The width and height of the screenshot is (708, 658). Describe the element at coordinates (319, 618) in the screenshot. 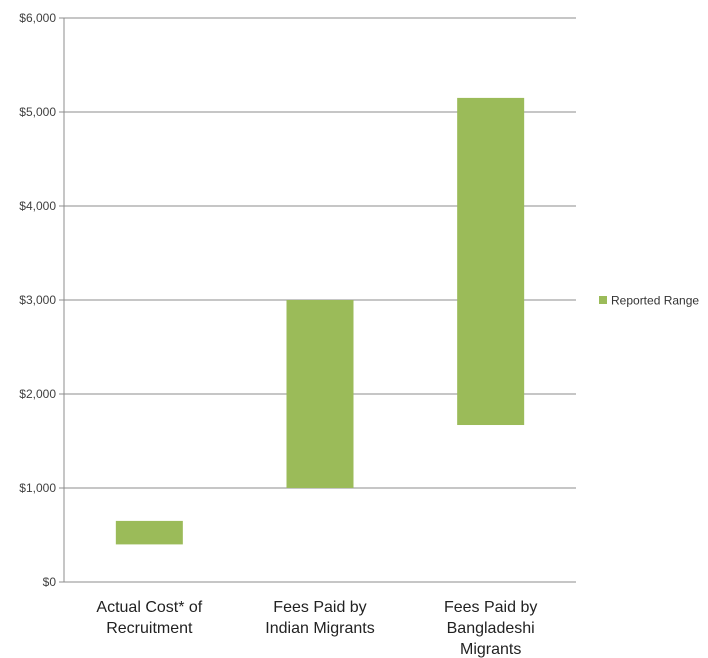

I see `x-category-label: Fees Paid by Indian Migrants` at that location.